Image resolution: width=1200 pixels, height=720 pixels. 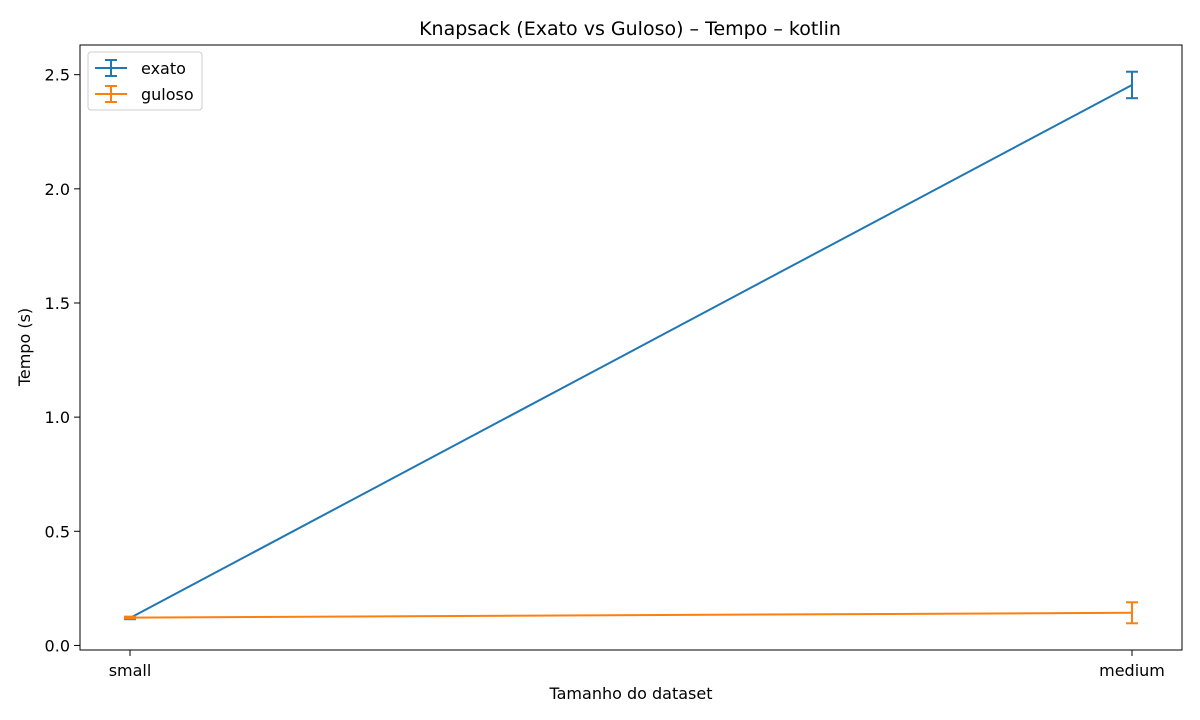 What do you see at coordinates (24, 347) in the screenshot?
I see `y-axis-label: Tempo (s)` at bounding box center [24, 347].